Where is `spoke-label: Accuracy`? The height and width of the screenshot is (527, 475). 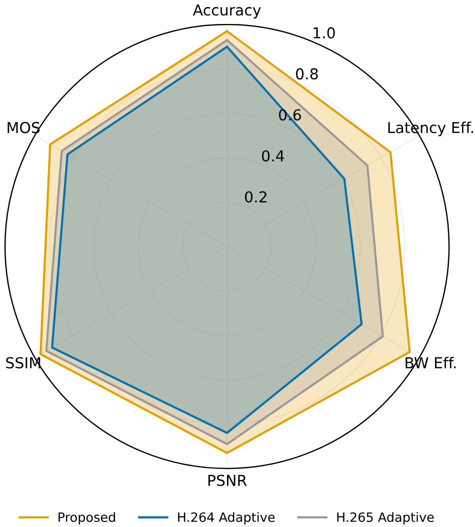
spoke-label: Accuracy is located at coordinates (226, 11).